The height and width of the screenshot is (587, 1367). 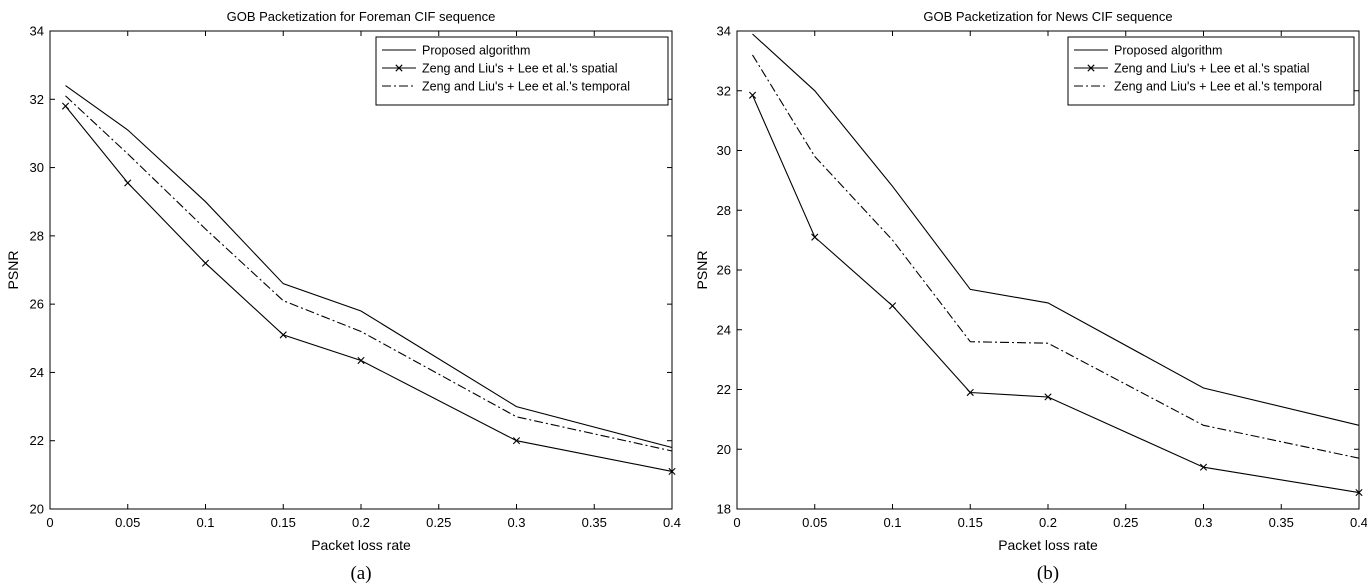 I want to click on figure-caption: (b), so click(x=1048, y=573).